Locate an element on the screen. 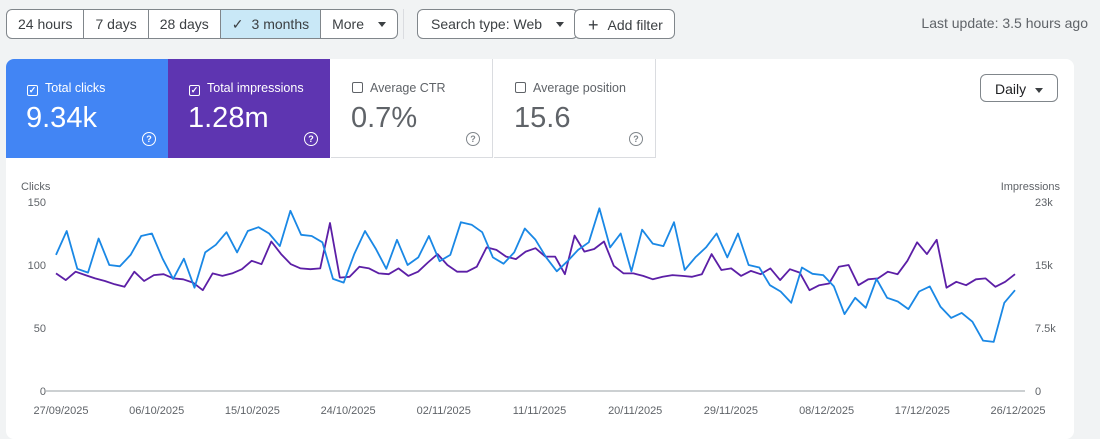 Image resolution: width=1100 pixels, height=439 pixels. left-axis-label: Clicks is located at coordinates (36, 187).